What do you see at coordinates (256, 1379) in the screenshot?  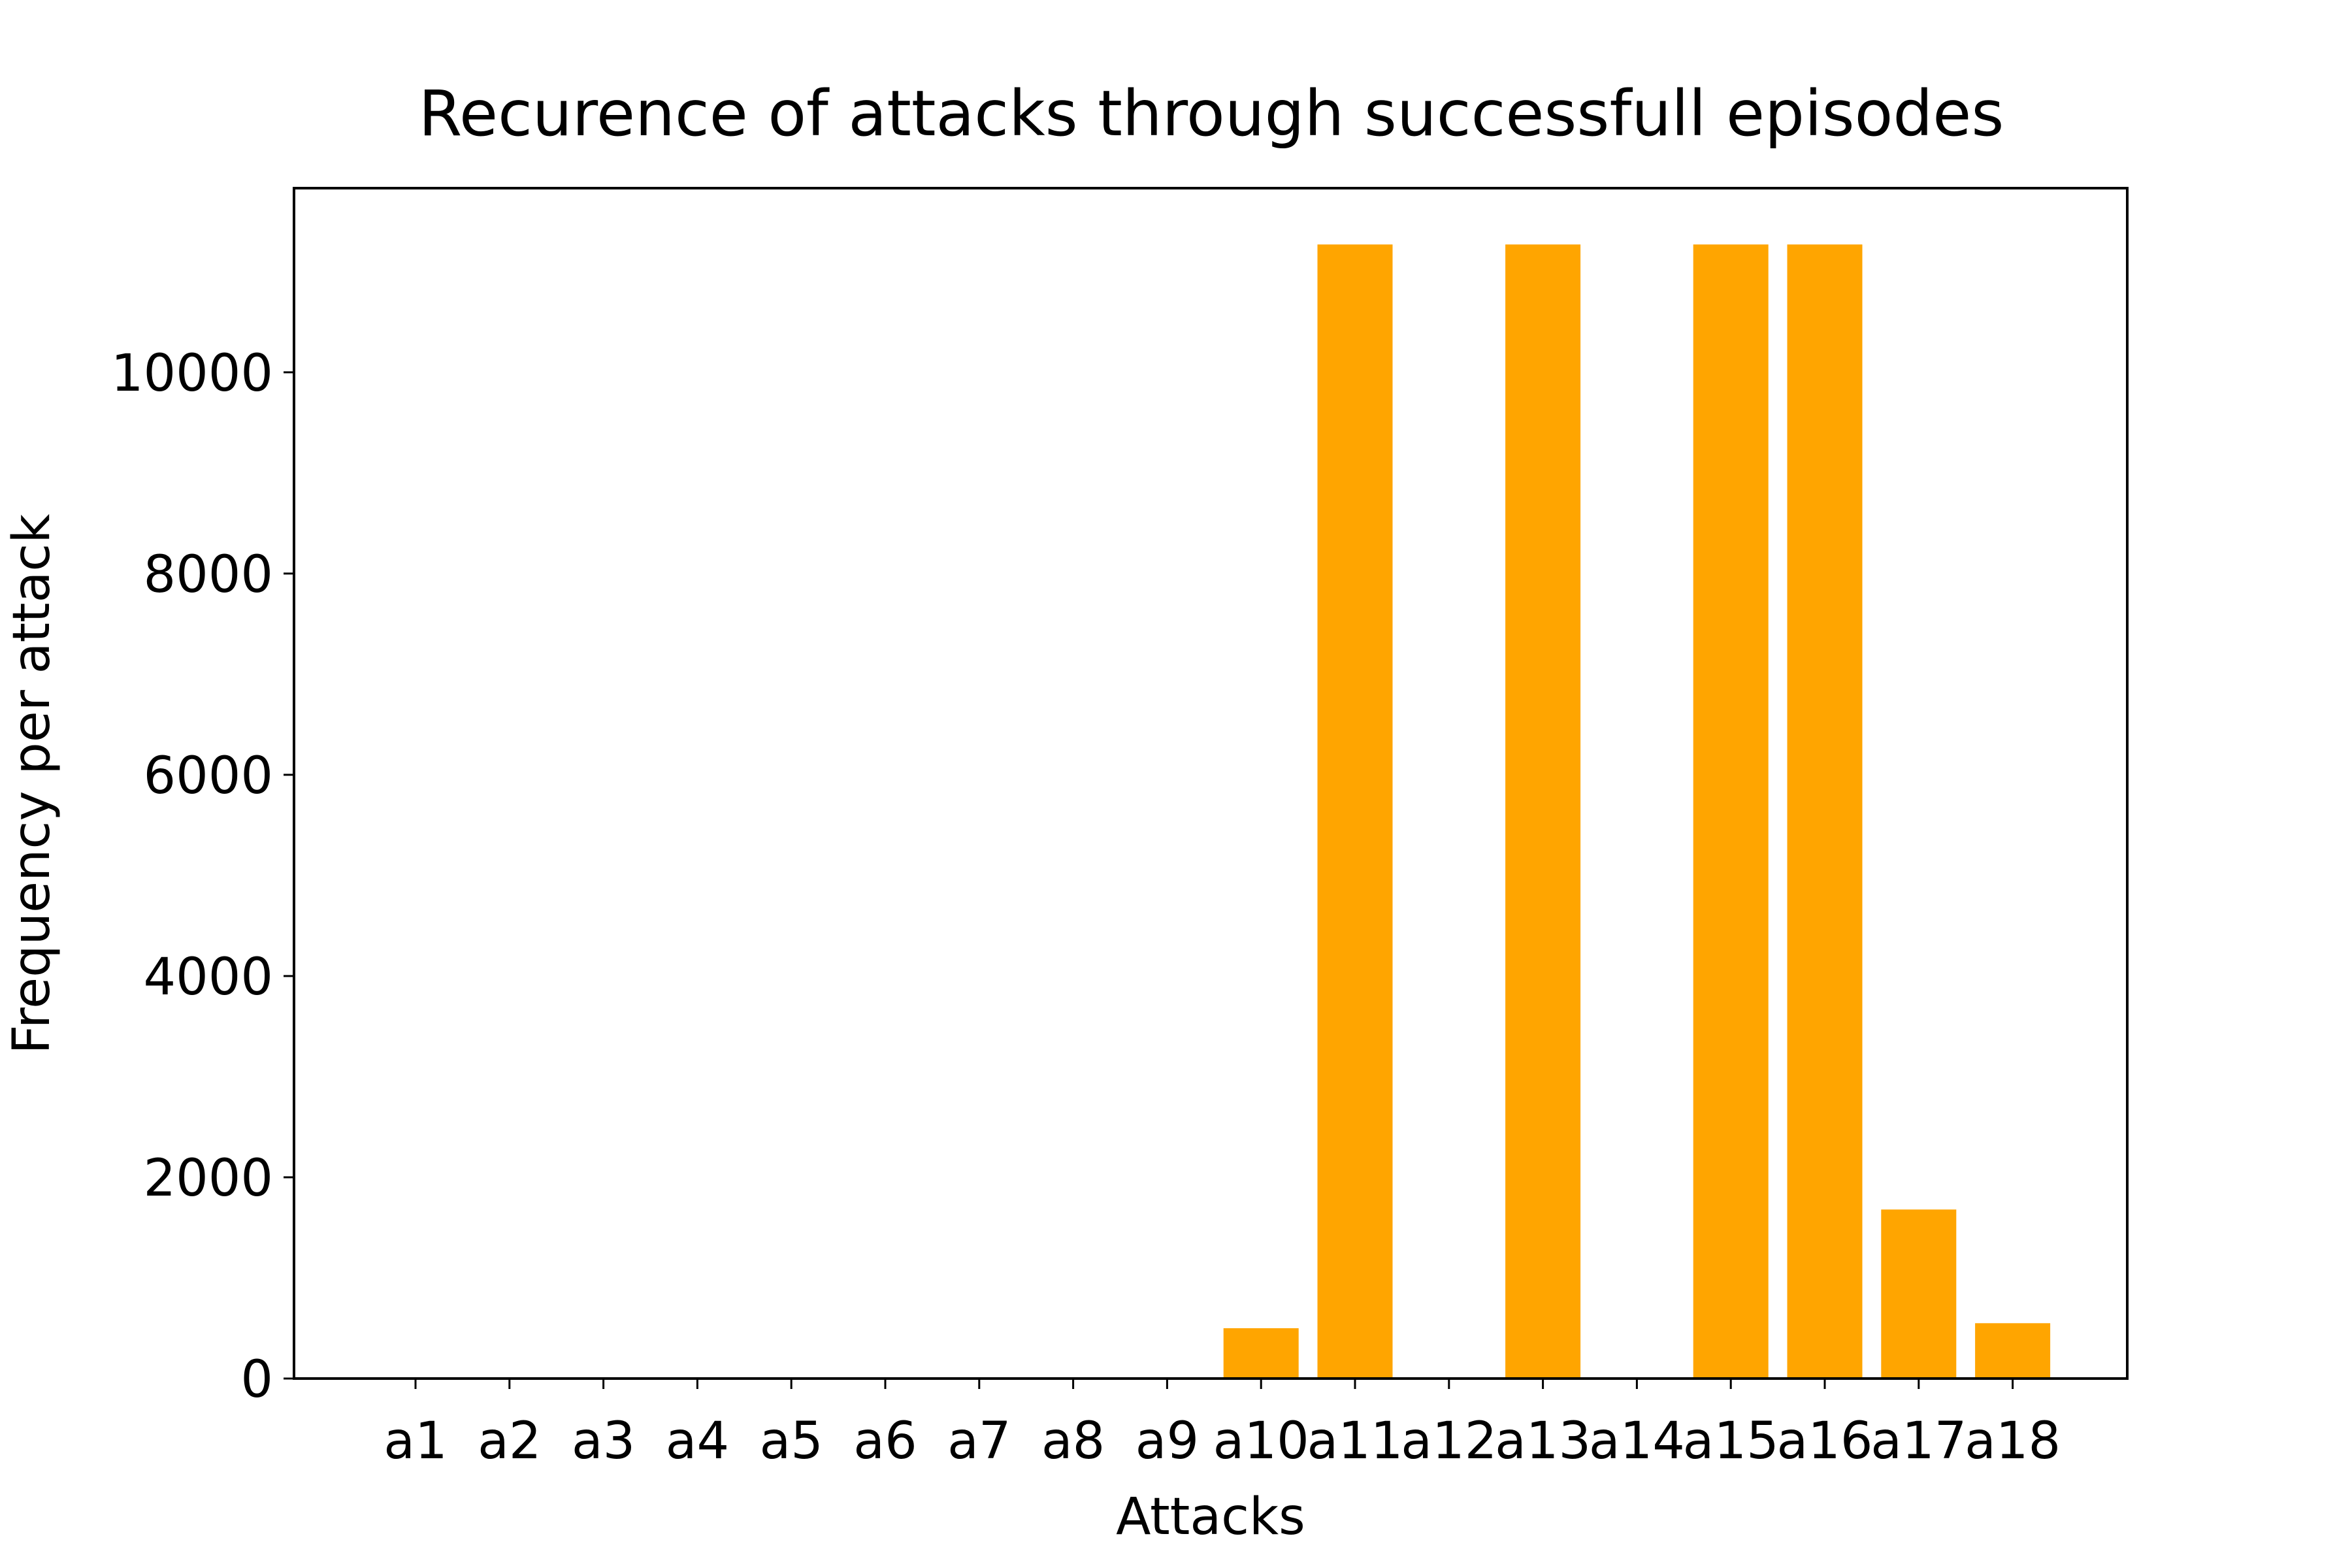 I see `y-tick-label-0: 0` at bounding box center [256, 1379].